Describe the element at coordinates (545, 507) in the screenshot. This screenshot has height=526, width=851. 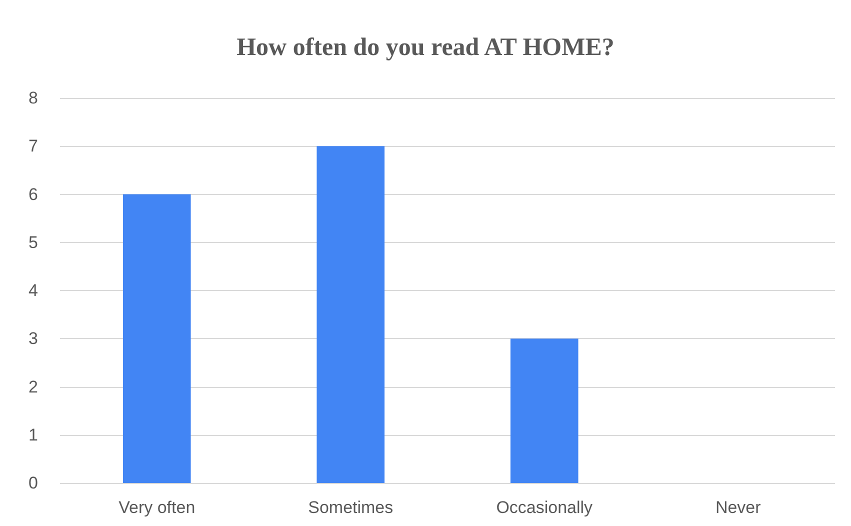
I see `x-tick-label: Occasionally` at that location.